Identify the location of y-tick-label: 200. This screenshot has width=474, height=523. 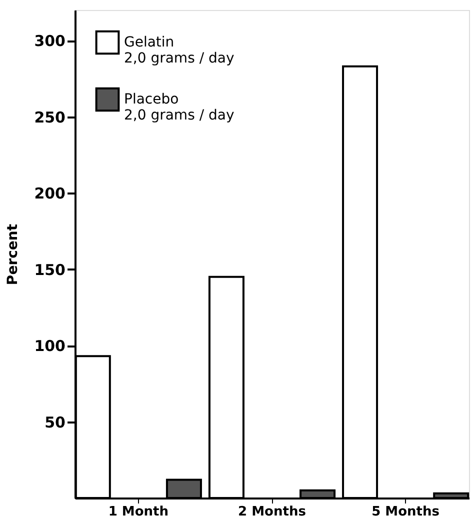
(50, 193).